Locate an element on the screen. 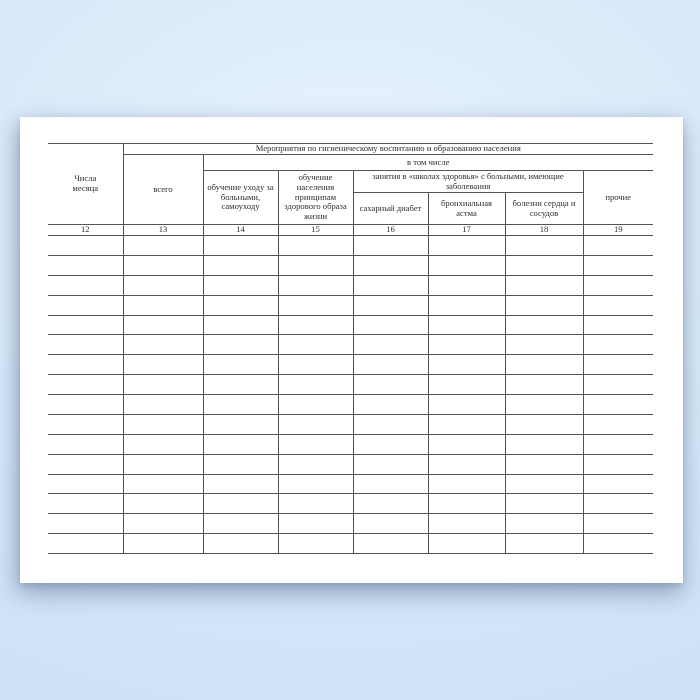 This screenshot has height=700, width=700. column-numbers-row: 12 13 14 15 16 17 18 19 is located at coordinates (351, 230).